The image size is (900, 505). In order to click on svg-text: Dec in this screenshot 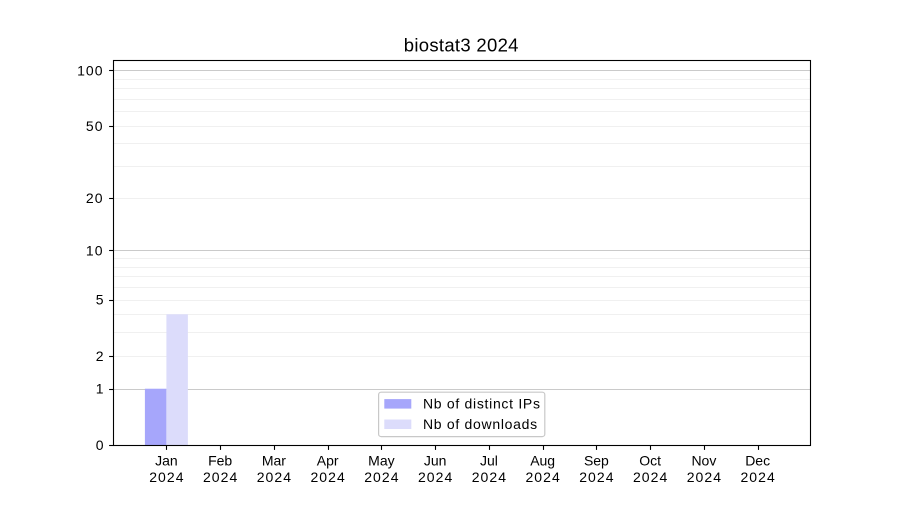, I will do `click(757, 461)`.